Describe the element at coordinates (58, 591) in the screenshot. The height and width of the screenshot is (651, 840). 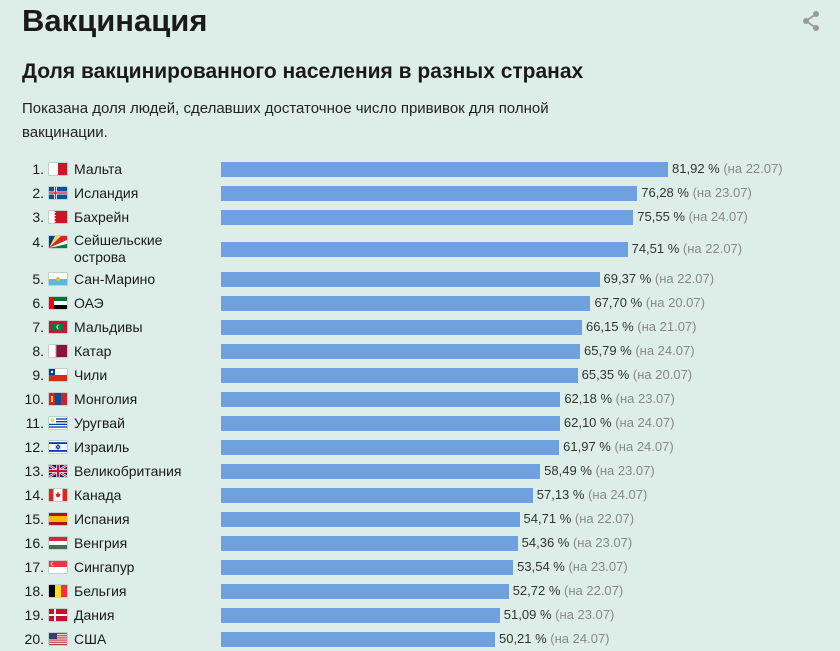
I see `flag-belgium-icon` at that location.